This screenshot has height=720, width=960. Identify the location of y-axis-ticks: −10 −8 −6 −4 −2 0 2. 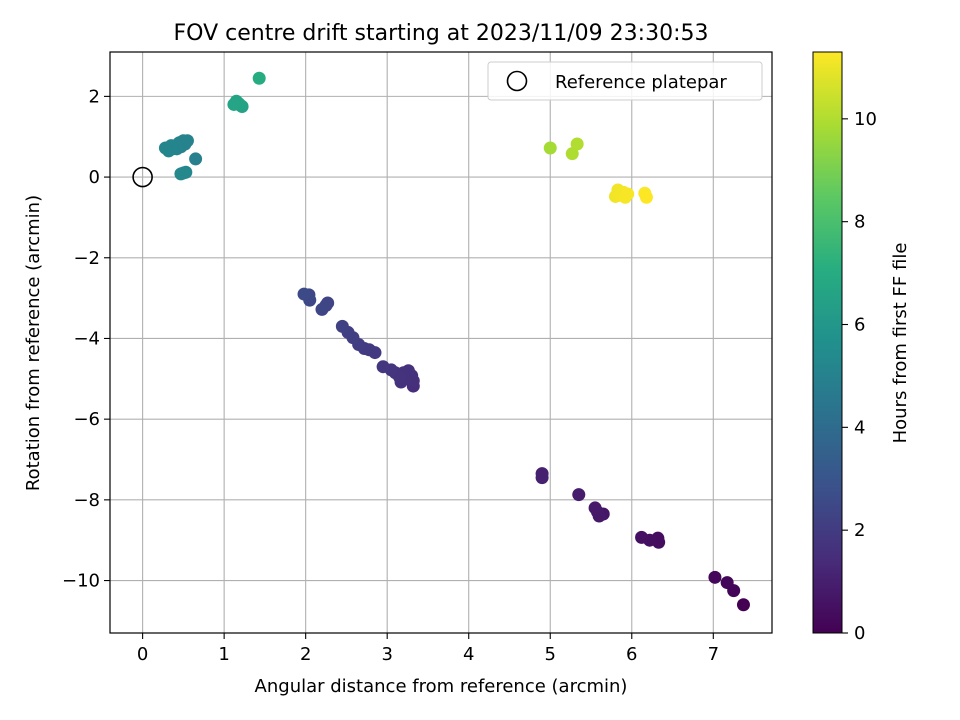
(86, 339).